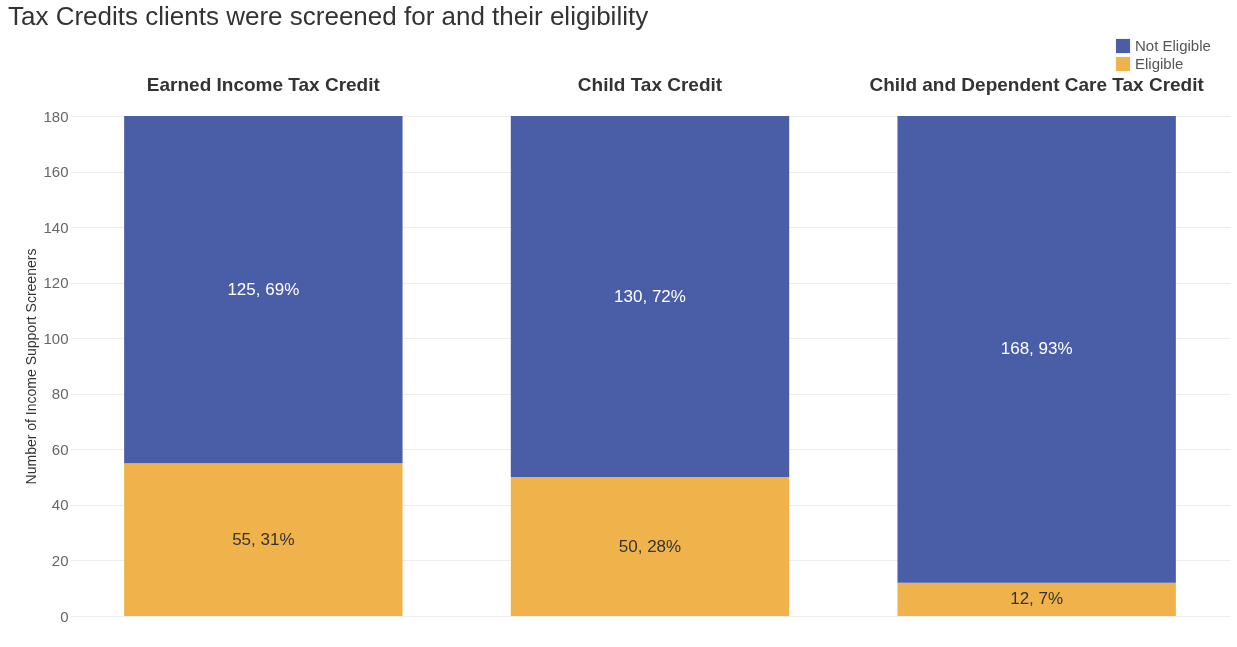 The image size is (1237, 647). What do you see at coordinates (56, 172) in the screenshot?
I see `y-tick-label: 160` at bounding box center [56, 172].